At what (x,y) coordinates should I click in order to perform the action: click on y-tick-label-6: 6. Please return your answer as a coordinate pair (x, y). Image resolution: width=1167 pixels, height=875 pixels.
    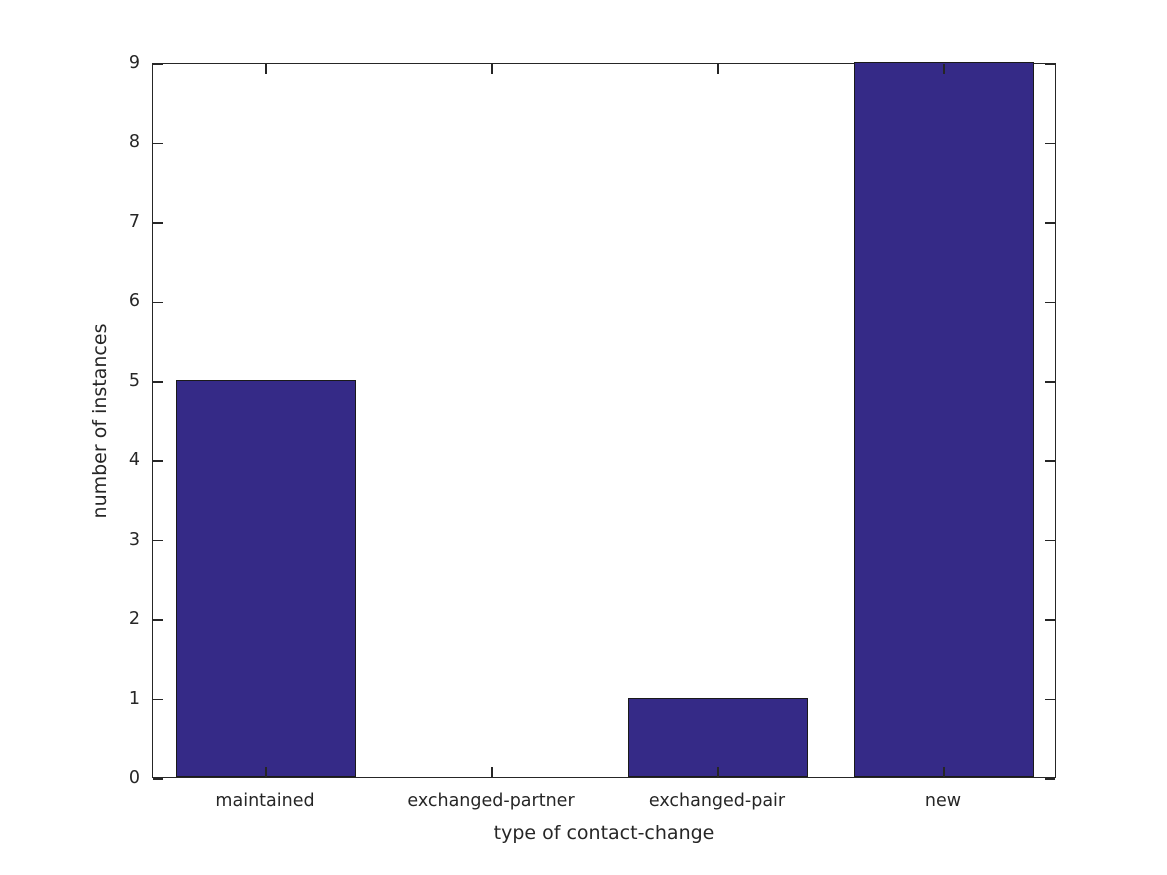
    Looking at the image, I should click on (134, 301).